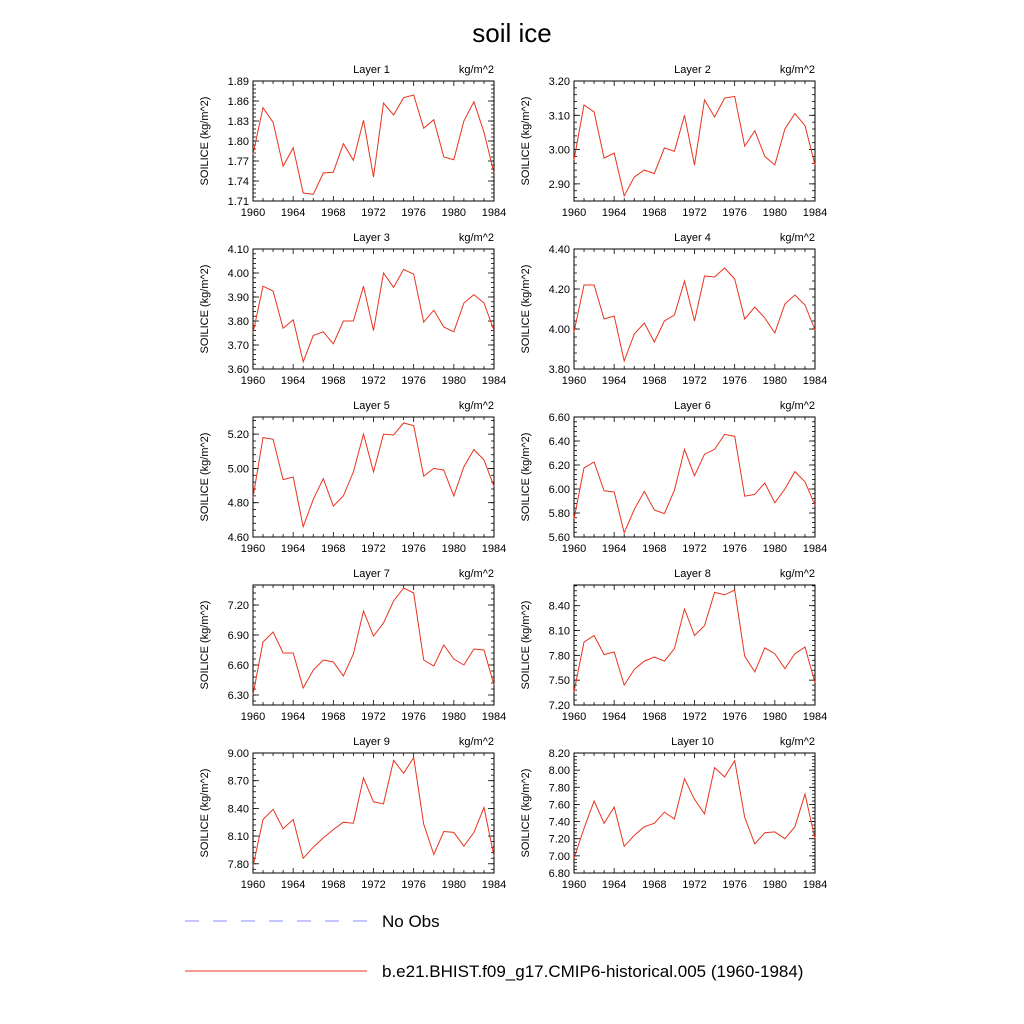  What do you see at coordinates (559, 771) in the screenshot?
I see `y-tick-label: 8.00` at bounding box center [559, 771].